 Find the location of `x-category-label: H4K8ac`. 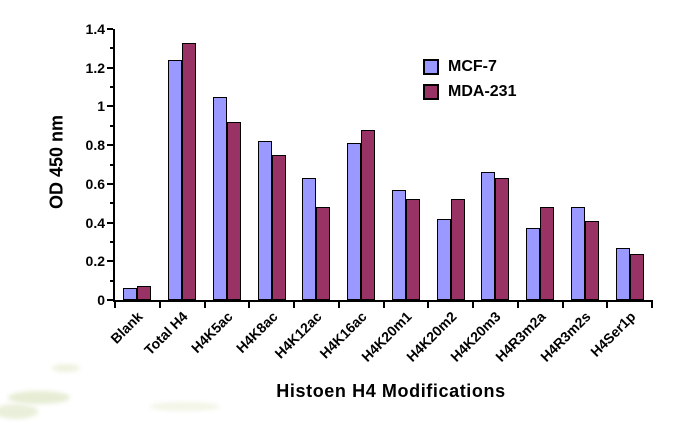

x-category-label: H4K8ac is located at coordinates (256, 332).